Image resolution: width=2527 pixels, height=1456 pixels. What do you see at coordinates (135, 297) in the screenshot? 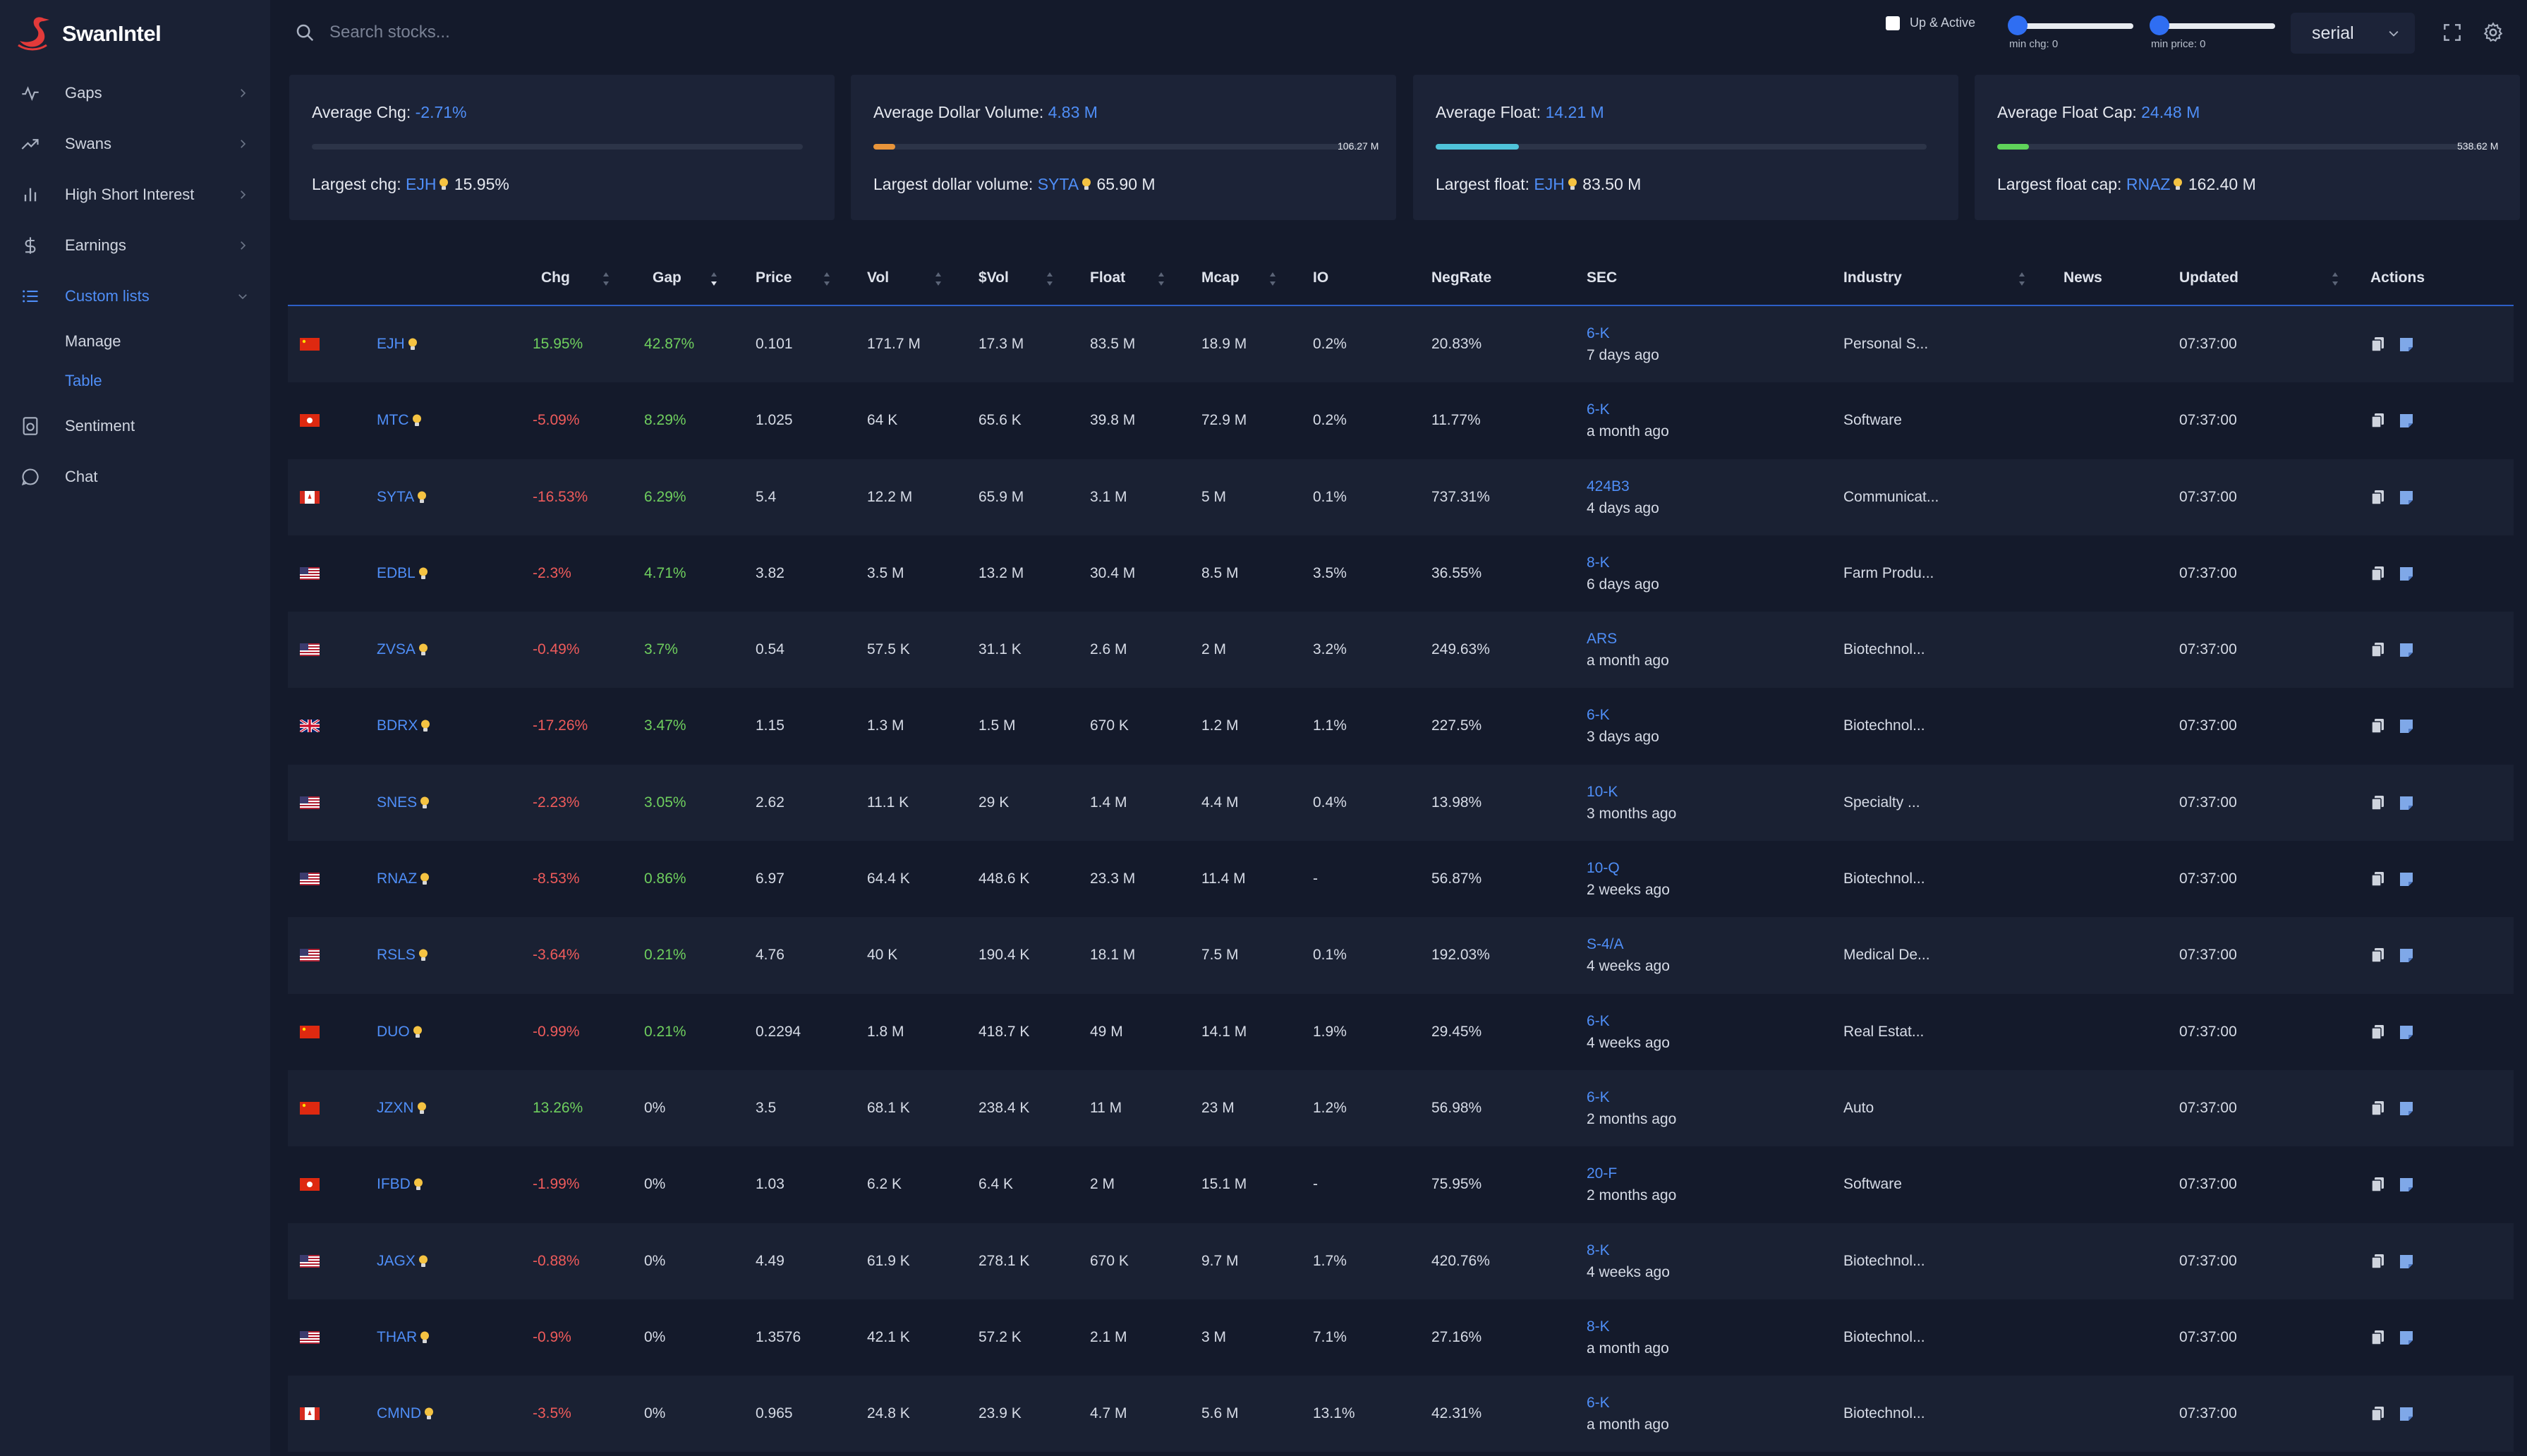
I see `sidebar-item-custom-lists: Custom lists` at bounding box center [135, 297].